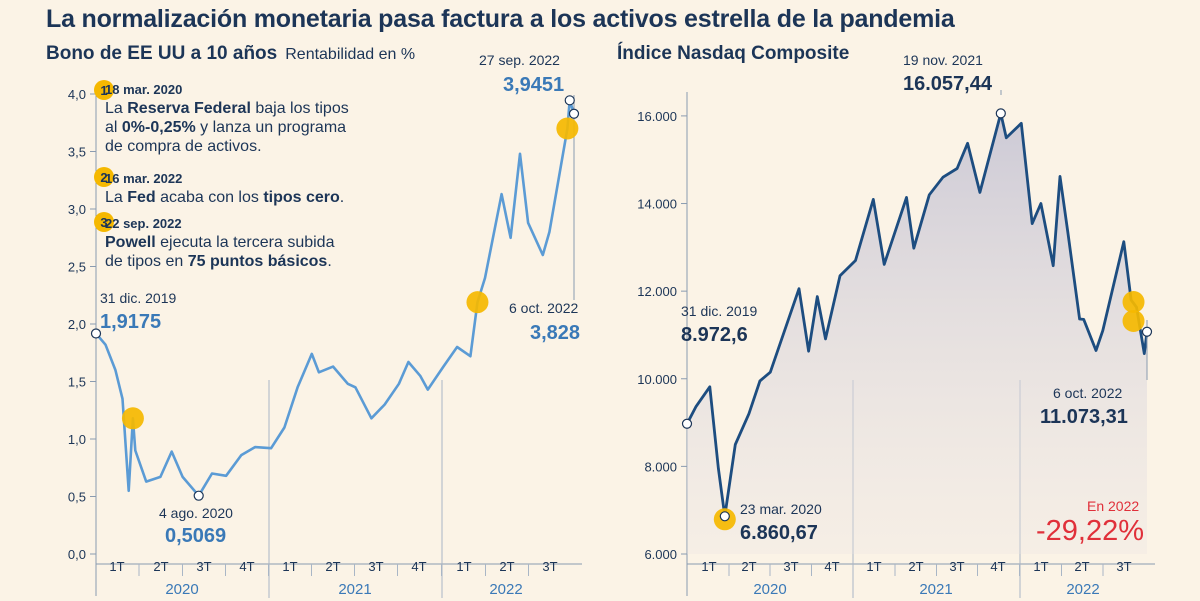 Image resolution: width=1200 pixels, height=601 pixels. What do you see at coordinates (1084, 417) in the screenshot?
I see `nasdaq-end-value: 11.073,31` at bounding box center [1084, 417].